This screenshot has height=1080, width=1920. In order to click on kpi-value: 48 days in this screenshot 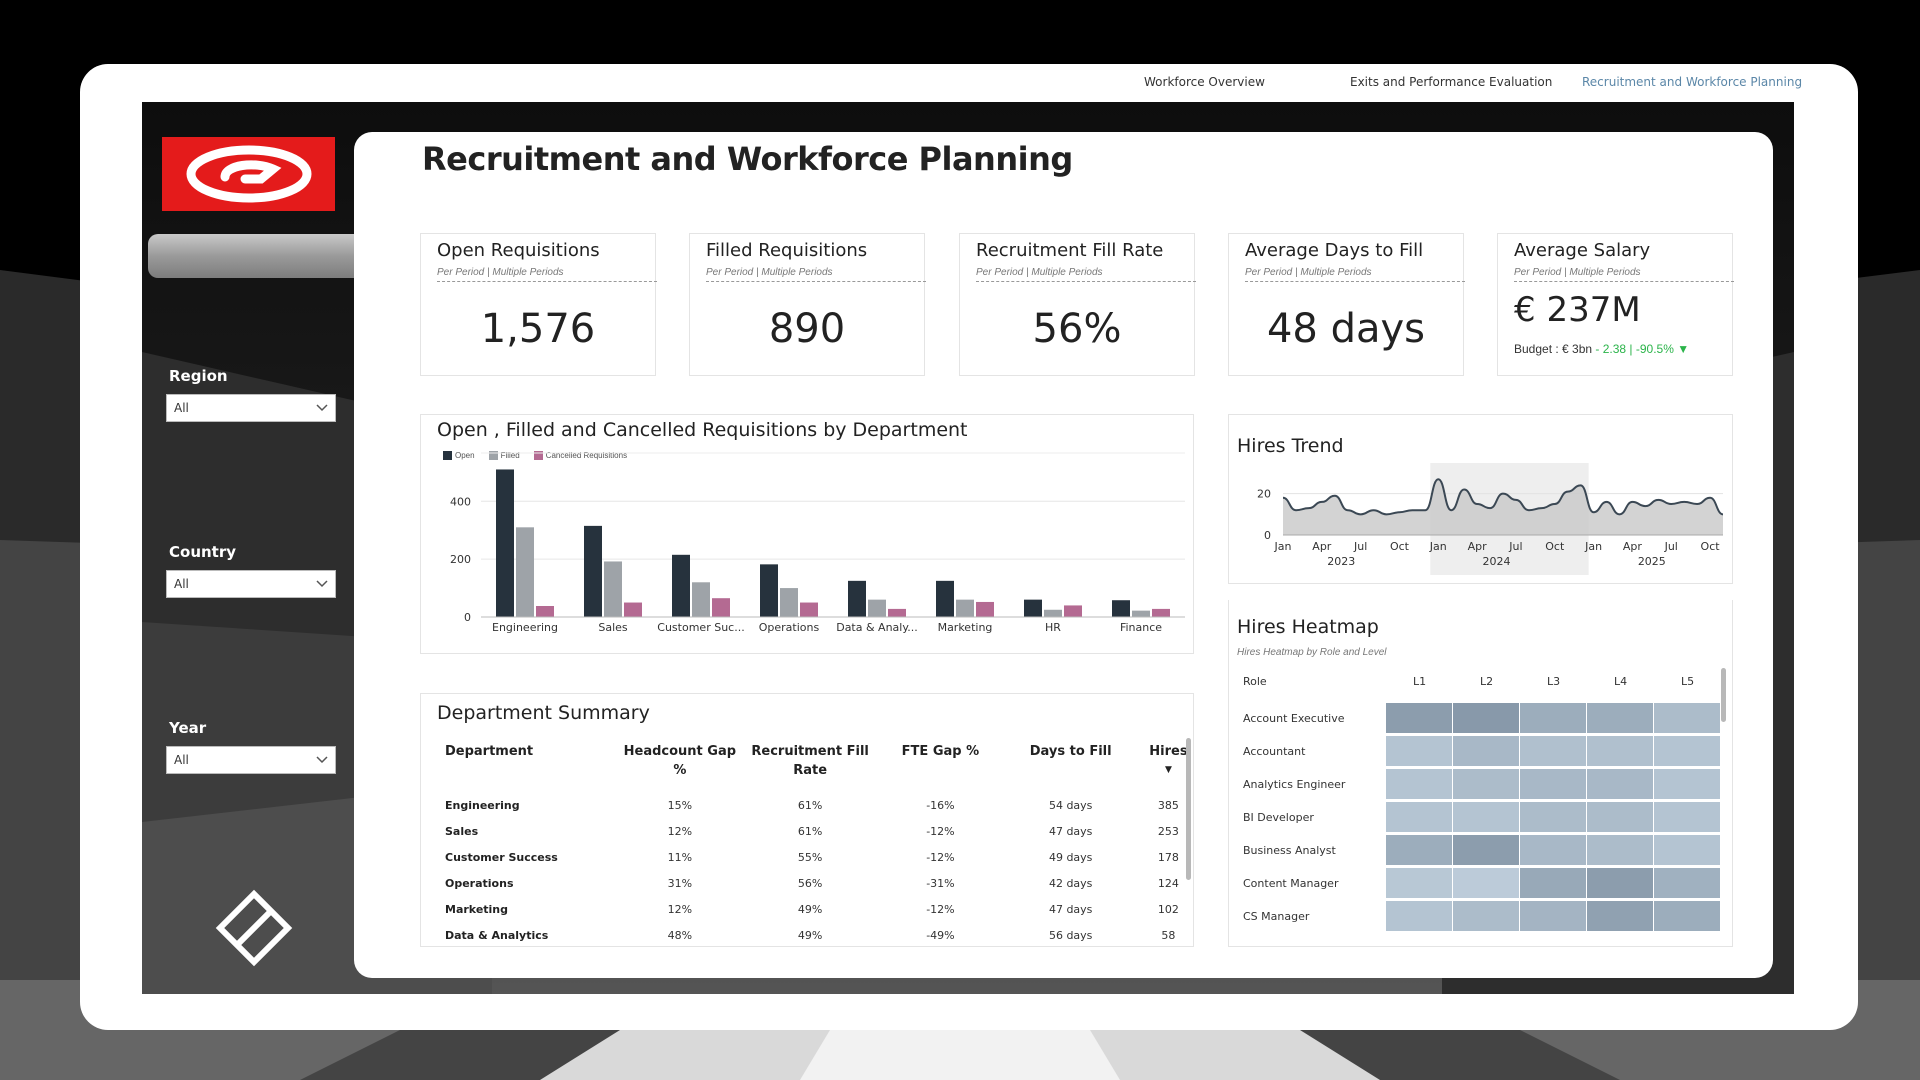, I will do `click(1346, 329)`.